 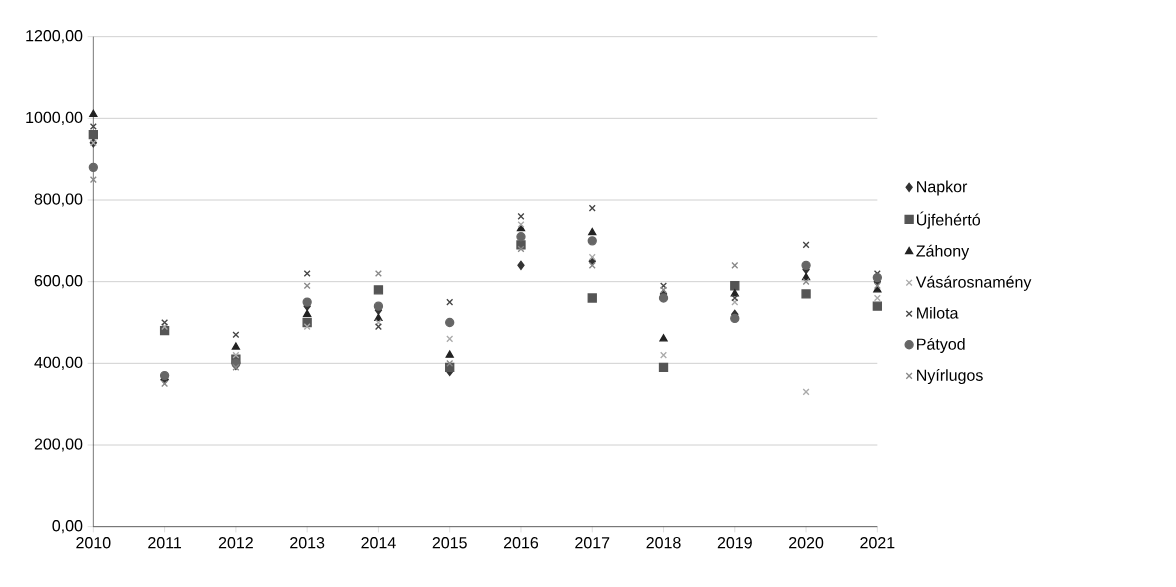 I want to click on y-tick-label: 600,00, so click(x=58, y=282).